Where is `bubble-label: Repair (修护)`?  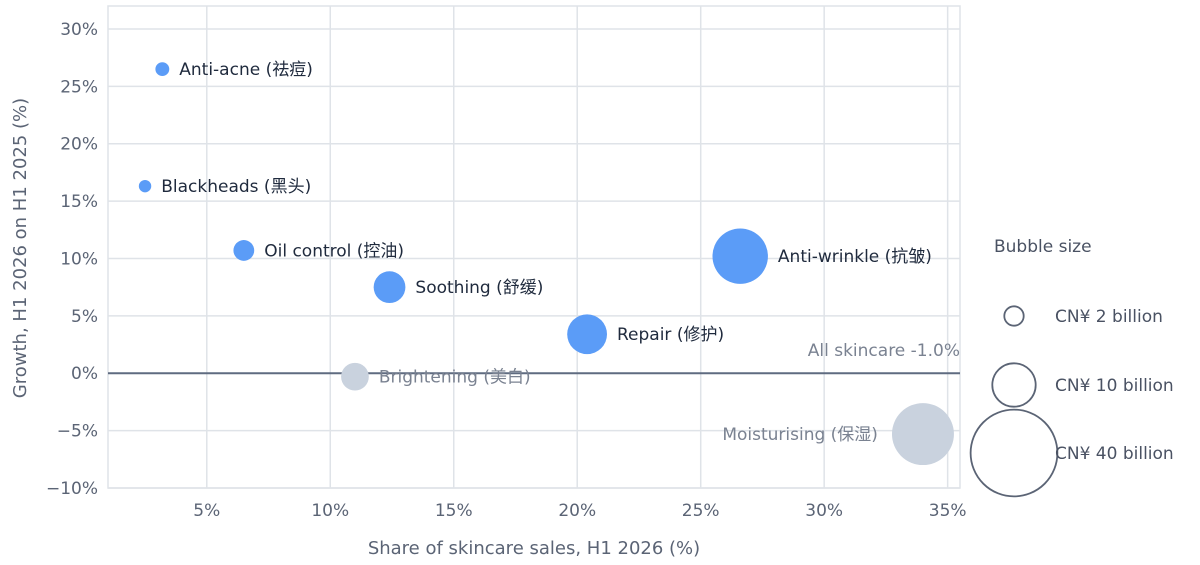 bubble-label: Repair (修护) is located at coordinates (670, 335).